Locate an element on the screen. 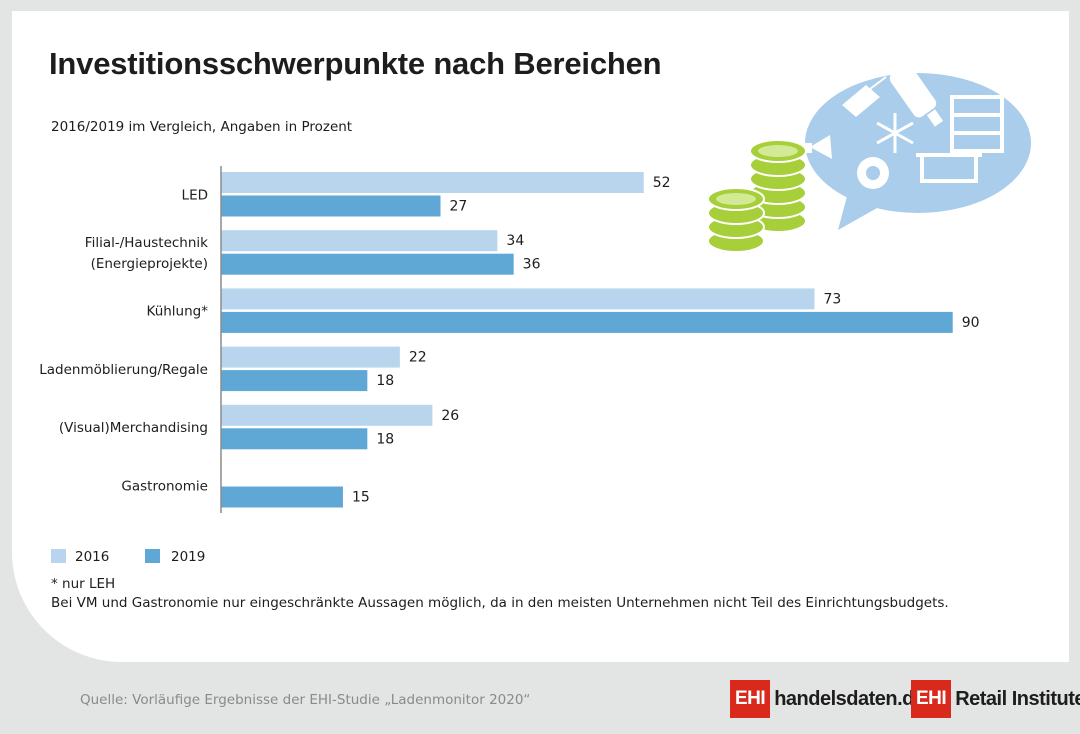 This screenshot has height=734, width=1080. coins-icon is located at coordinates (757, 196).